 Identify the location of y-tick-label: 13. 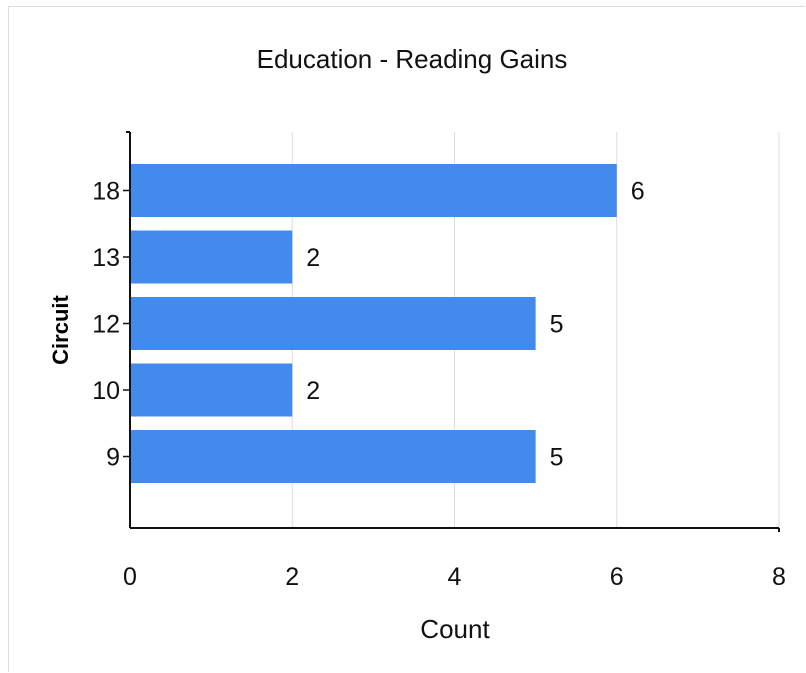
(106, 258).